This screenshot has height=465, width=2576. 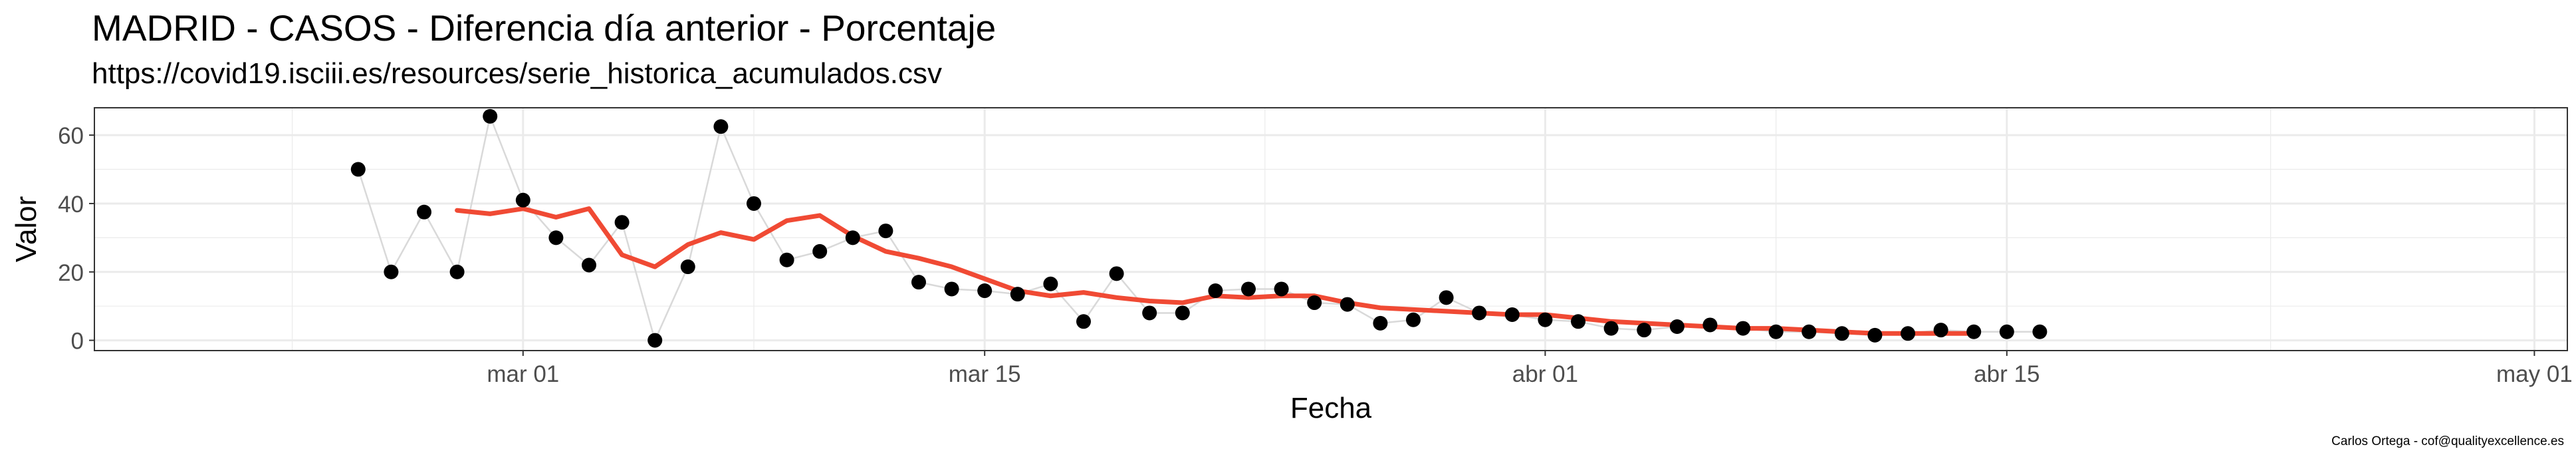 What do you see at coordinates (523, 374) in the screenshot?
I see `x-tick-label: mar 01` at bounding box center [523, 374].